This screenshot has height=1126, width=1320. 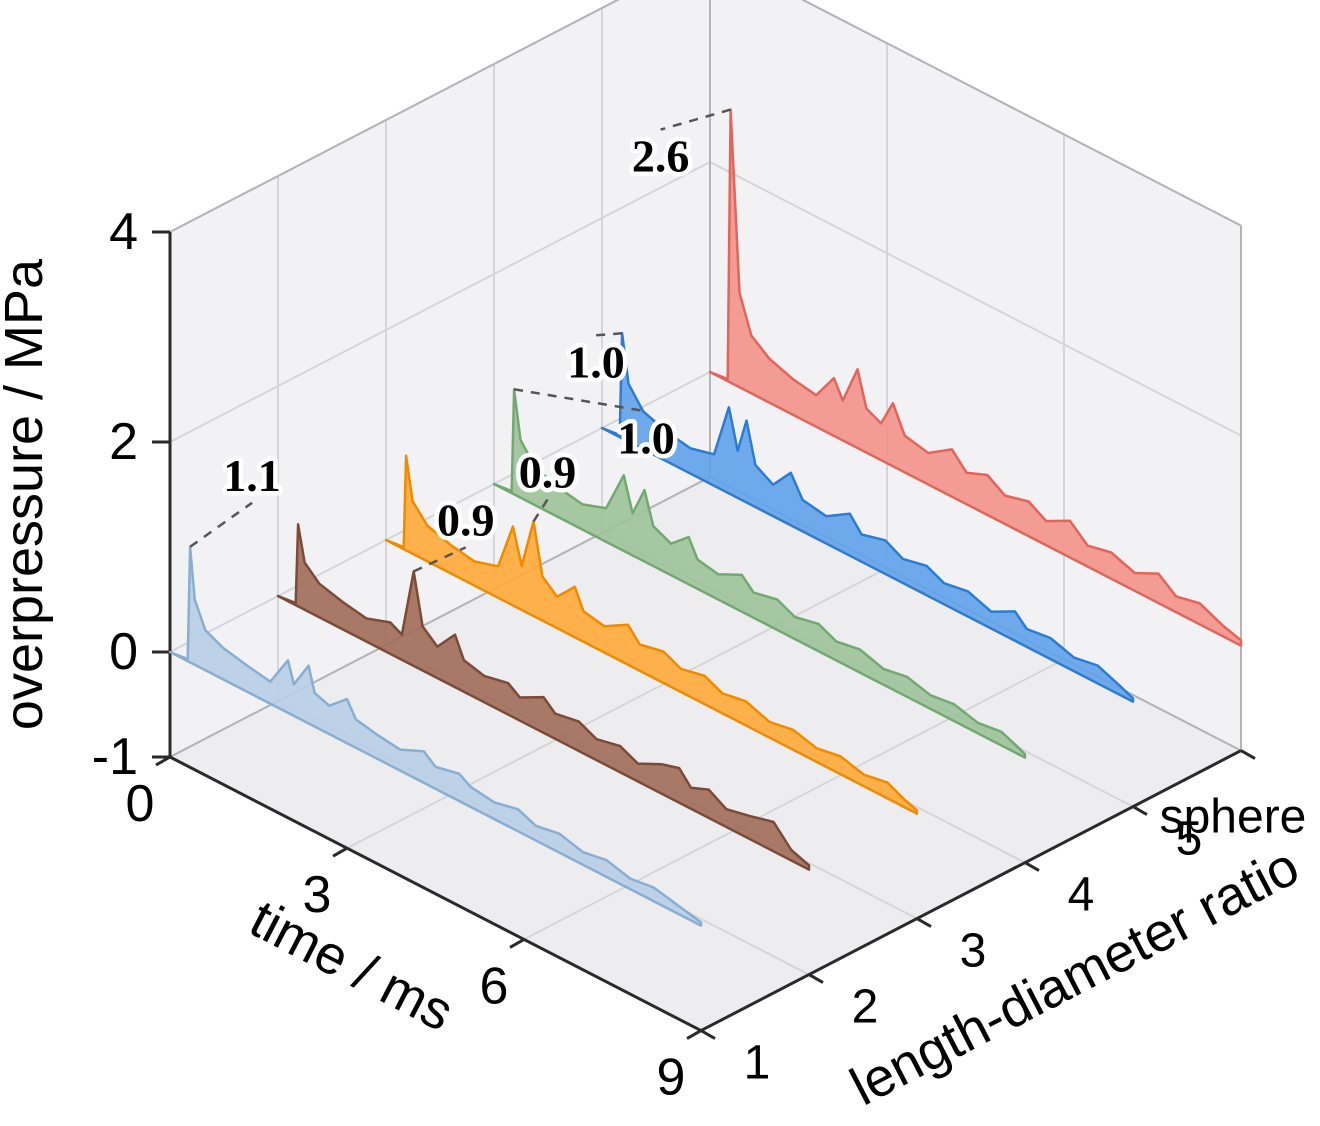 I want to click on x-axis-spine, so click(x=435, y=893).